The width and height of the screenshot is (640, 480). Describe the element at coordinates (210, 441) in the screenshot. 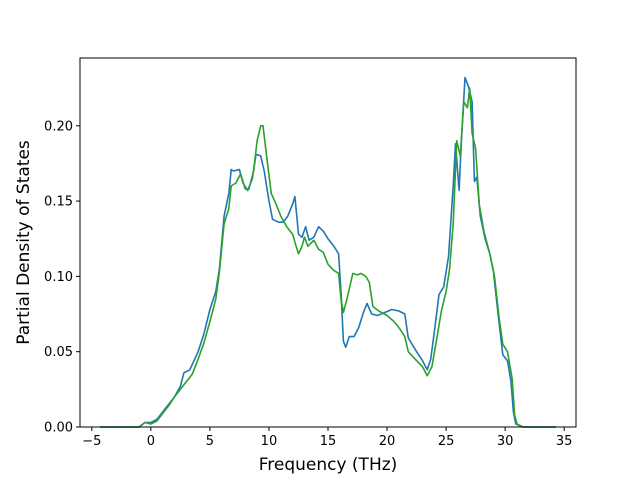

I see `x-tick-label: 5` at that location.